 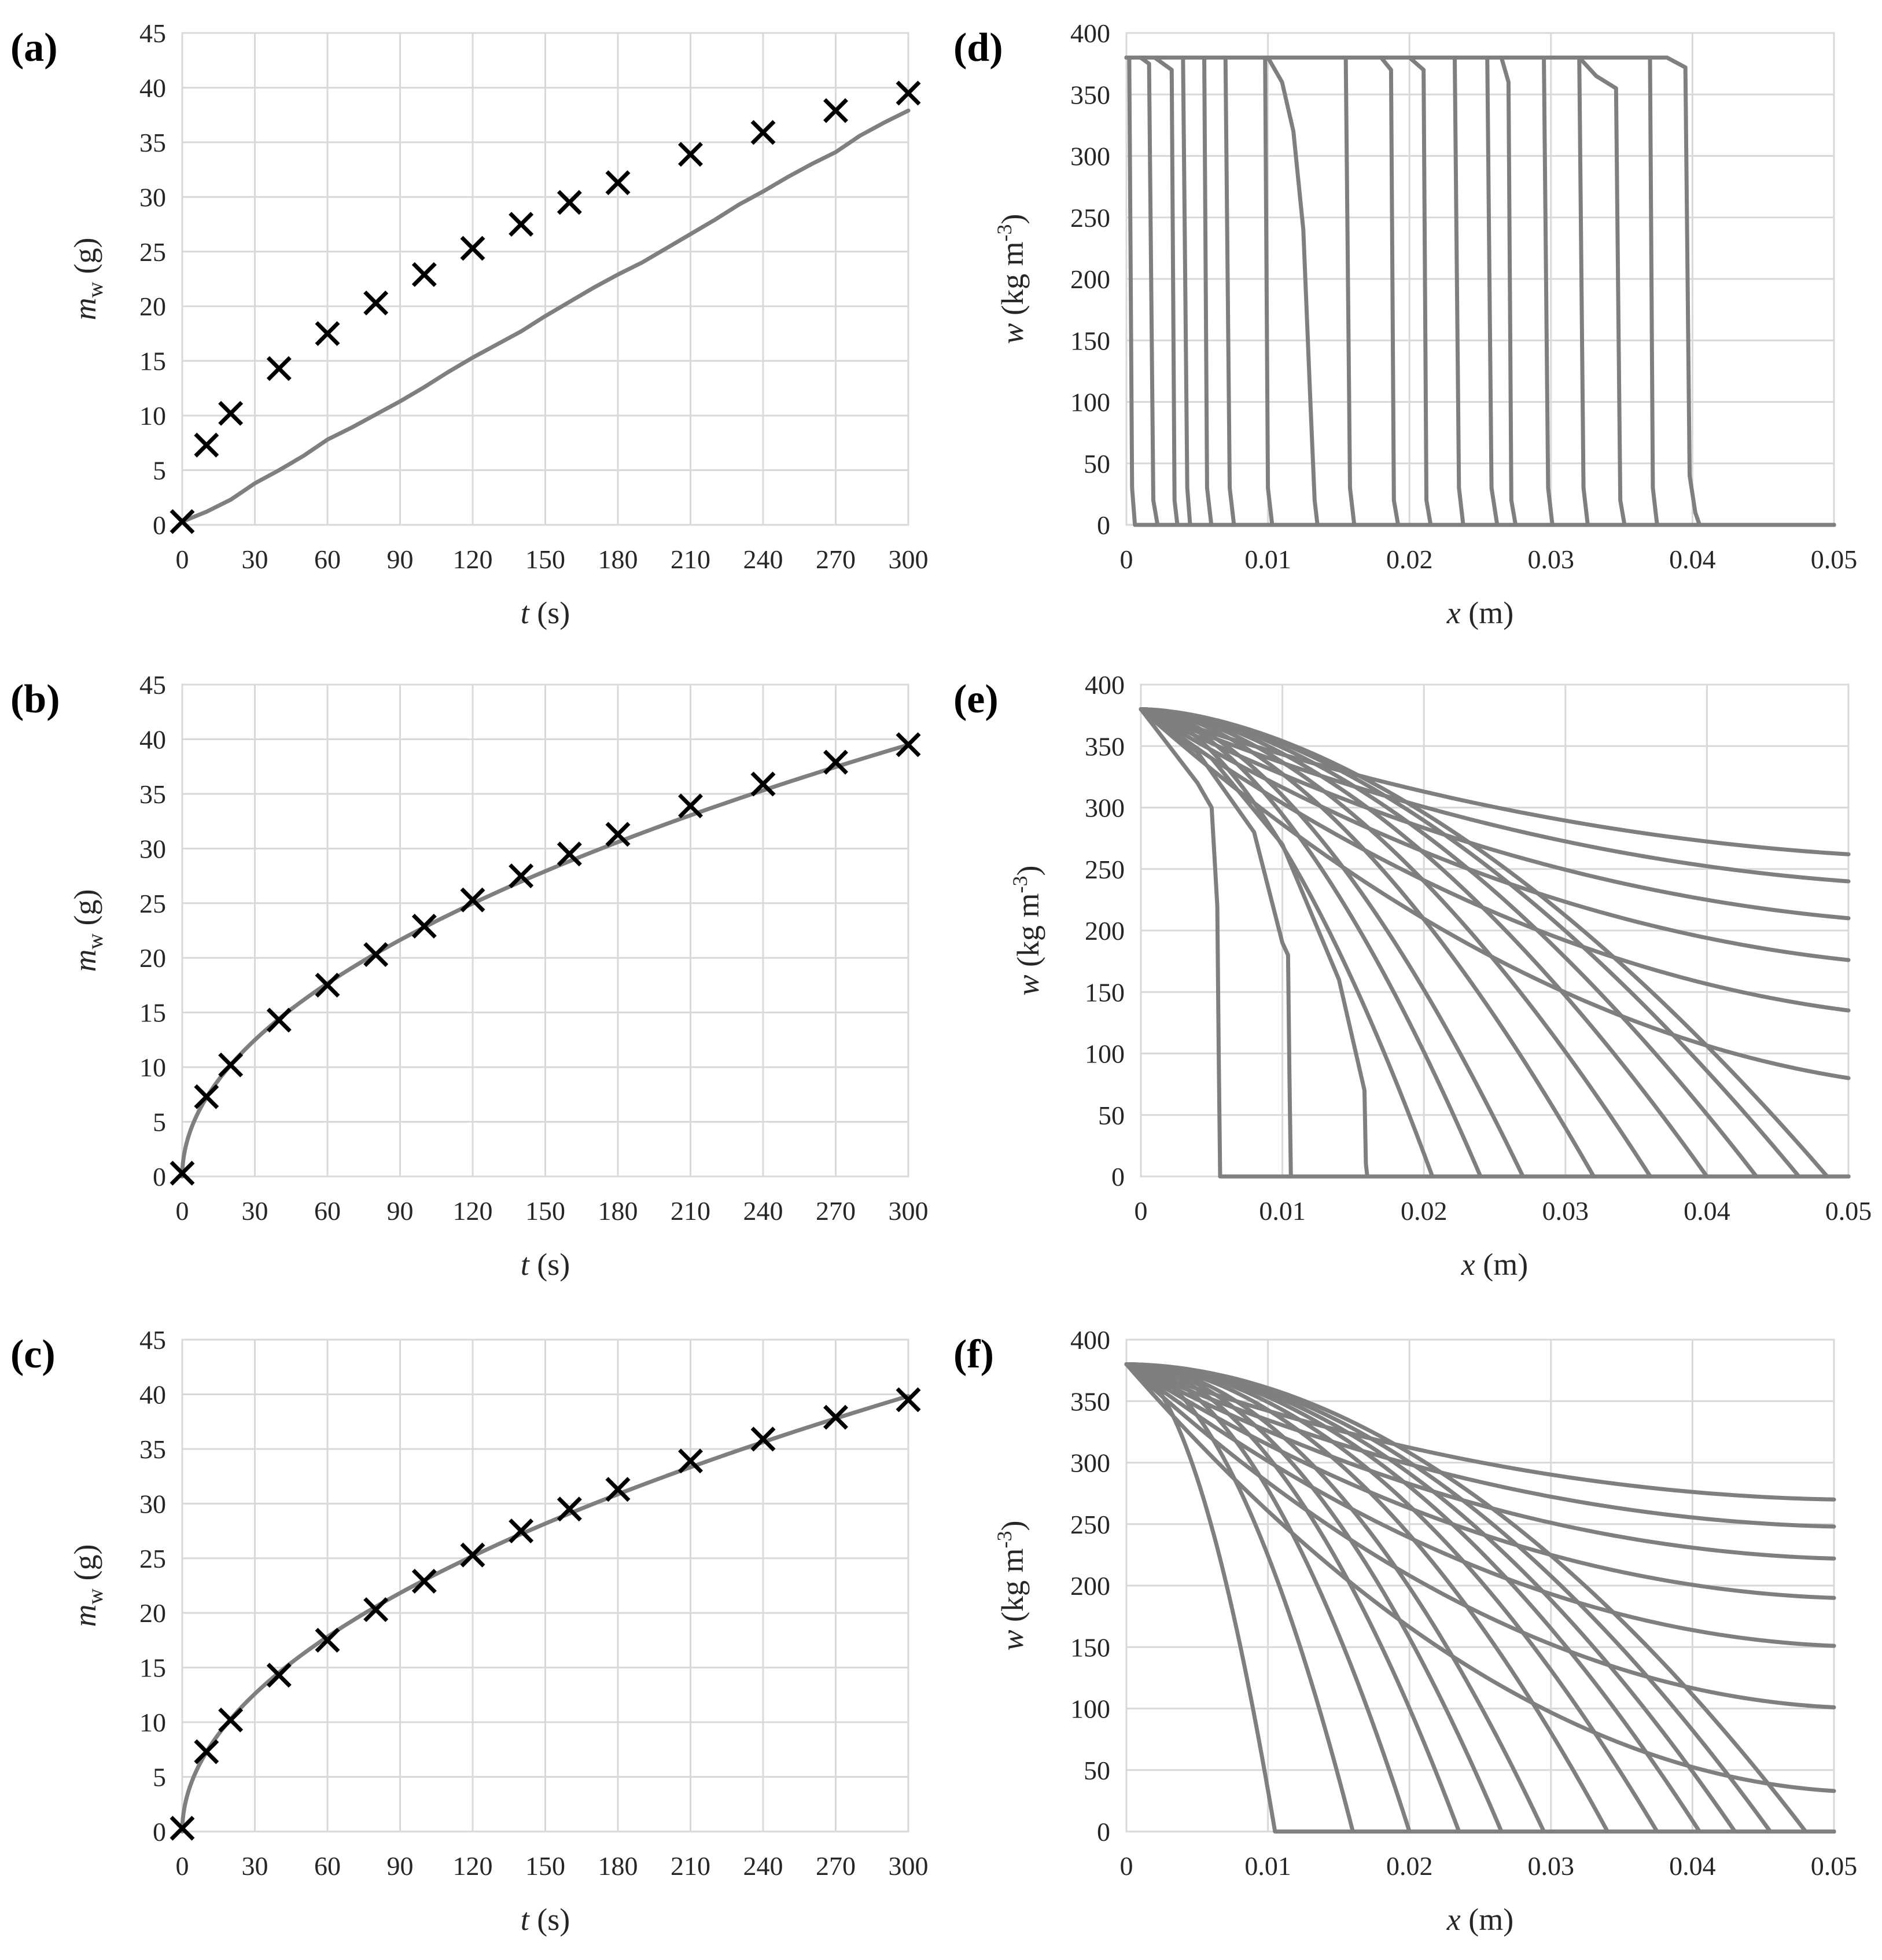 I want to click on panel-label: (c), so click(x=33, y=1354).